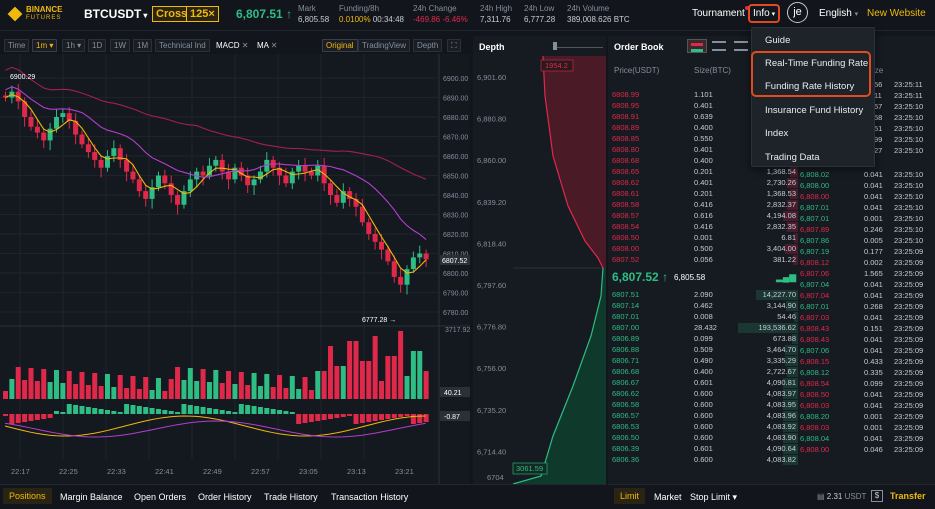  Describe the element at coordinates (97, 45) in the screenshot. I see `interval-1d: 1D` at that location.